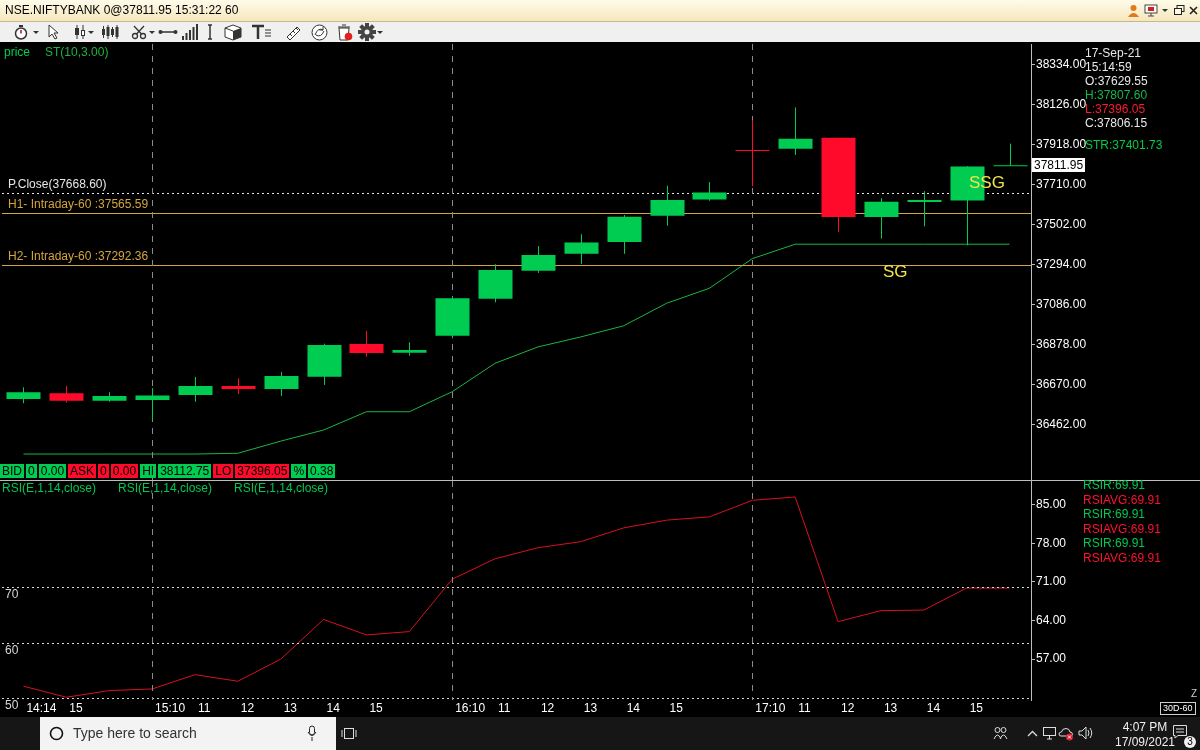 This screenshot has width=1200, height=750. I want to click on y-tick-label: 78.00, so click(1051, 542).